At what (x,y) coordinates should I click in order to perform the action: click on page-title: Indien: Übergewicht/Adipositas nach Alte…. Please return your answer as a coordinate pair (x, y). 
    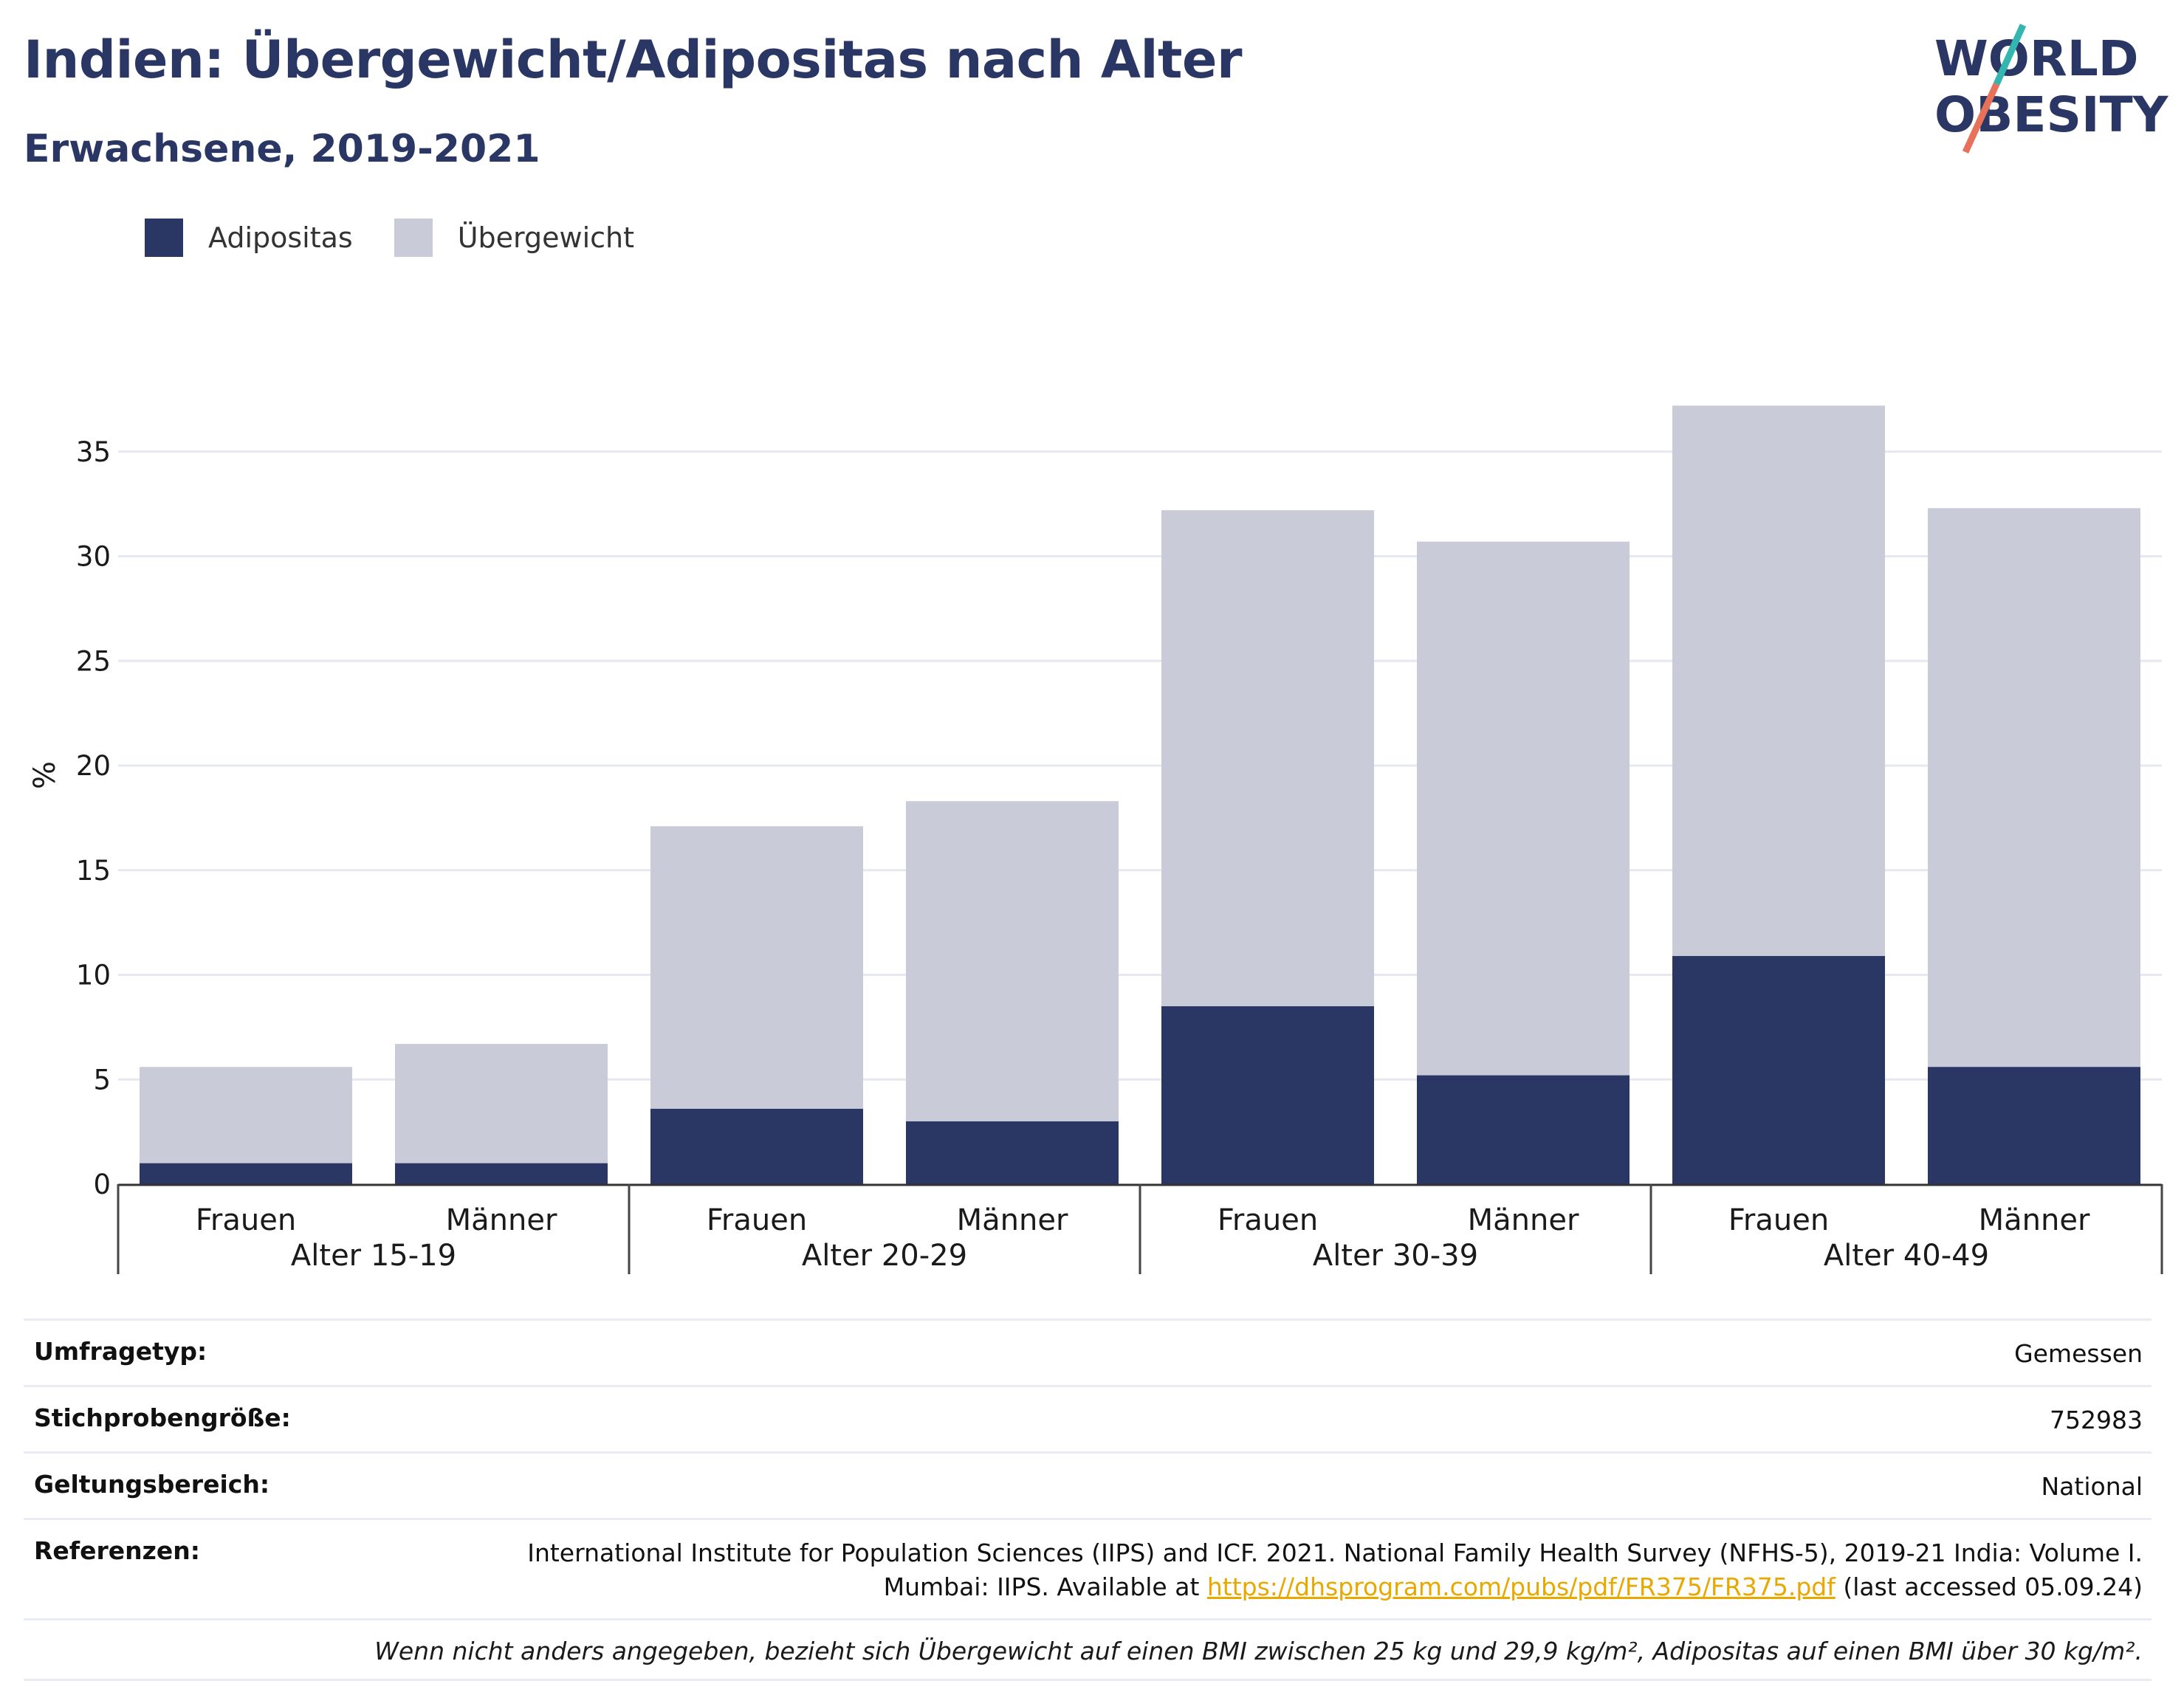
    Looking at the image, I should click on (633, 60).